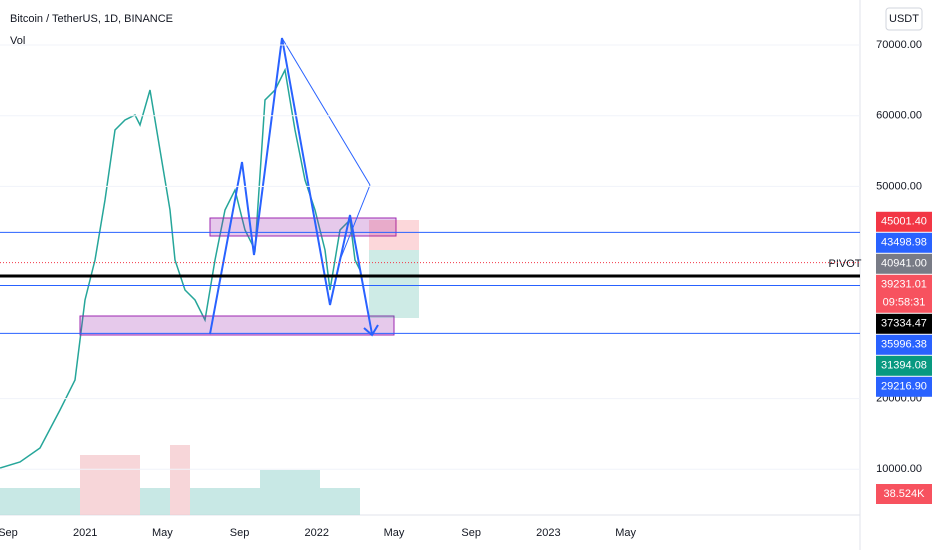  What do you see at coordinates (899, 186) in the screenshot?
I see `price-tick-label: 50000.00` at bounding box center [899, 186].